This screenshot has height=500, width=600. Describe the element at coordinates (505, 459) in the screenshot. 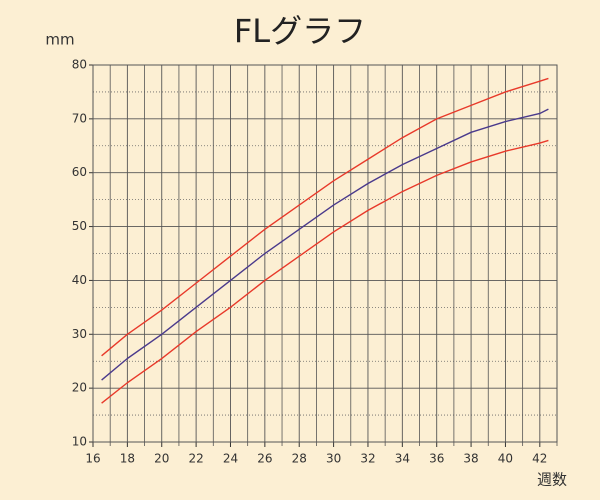

I see `x-tick-label: 40` at that location.